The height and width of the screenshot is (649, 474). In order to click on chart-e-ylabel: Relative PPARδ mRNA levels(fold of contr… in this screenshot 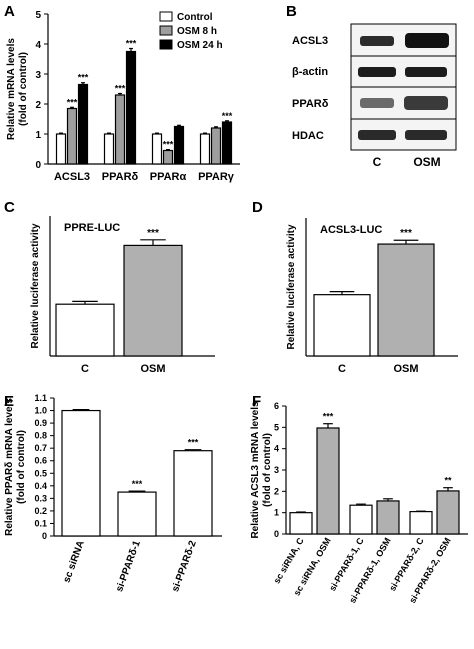, I will do `click(15, 467)`.